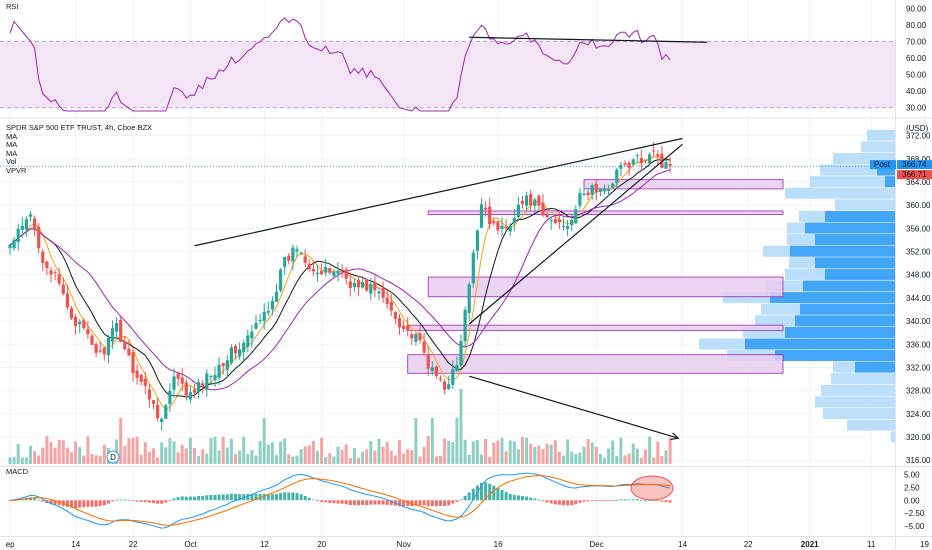  I want to click on legend-ma-fast: MA, so click(12, 136).